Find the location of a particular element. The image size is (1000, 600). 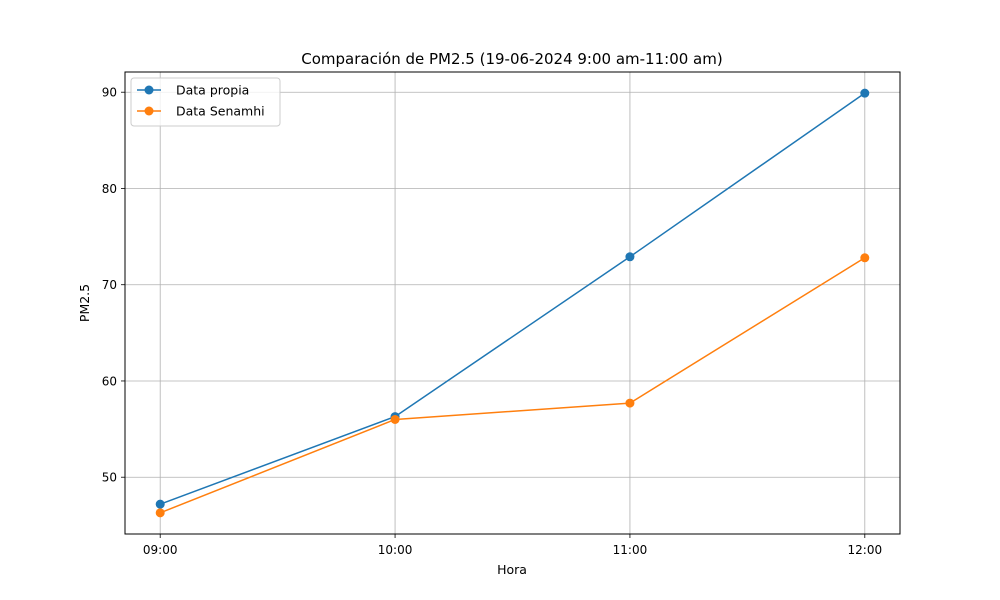

y-axis-label: PM2.5 is located at coordinates (84, 303).